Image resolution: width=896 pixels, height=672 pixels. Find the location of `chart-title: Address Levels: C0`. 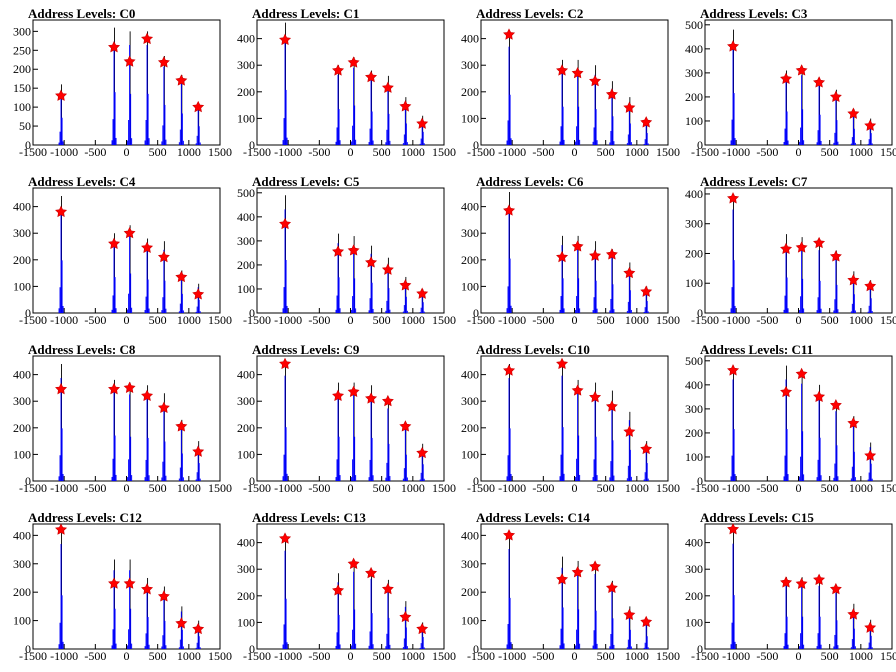

chart-title: Address Levels: C0 is located at coordinates (81, 13).